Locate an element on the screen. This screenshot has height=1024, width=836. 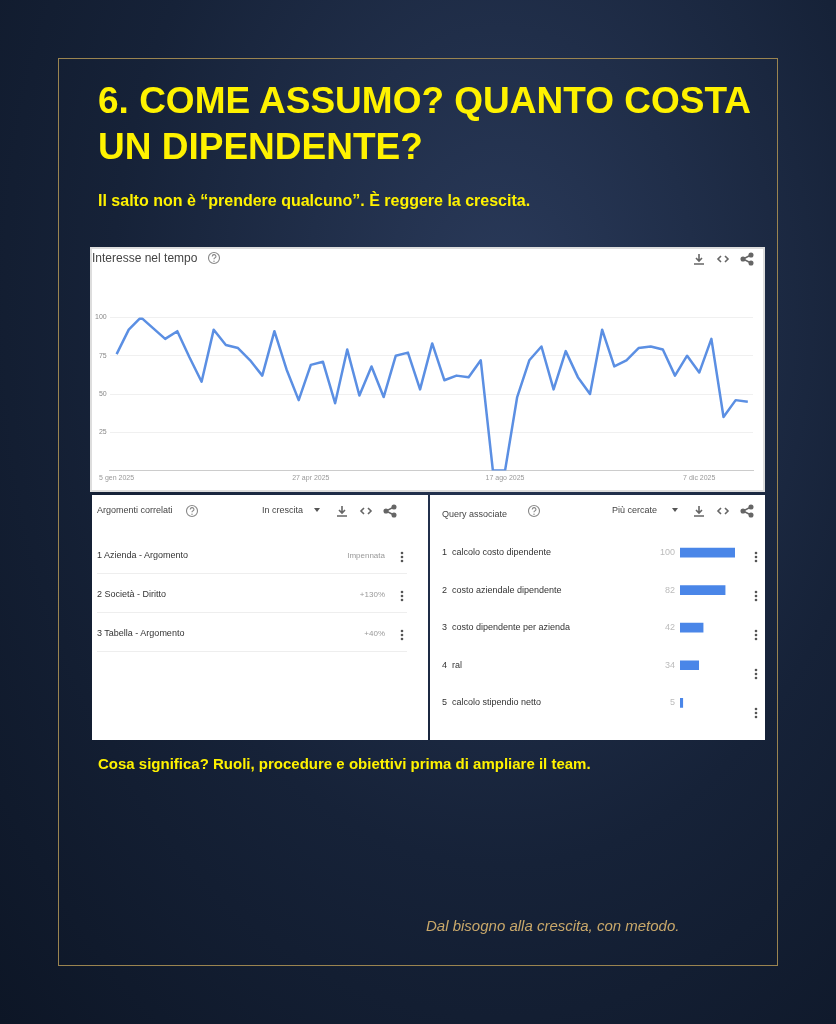
text: Argomenti correlati is located at coordinates (135, 510).